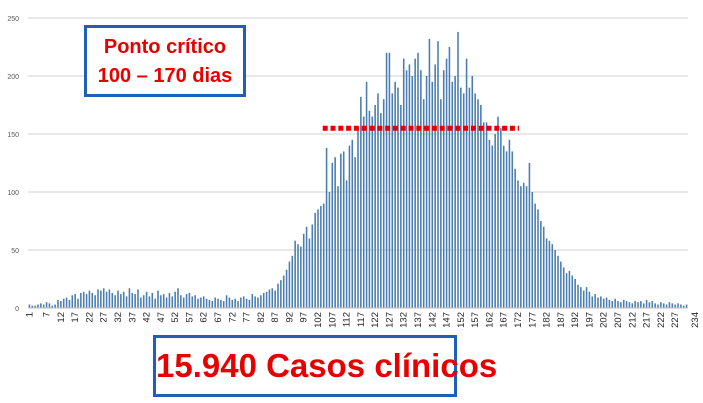  Describe the element at coordinates (165, 47) in the screenshot. I see `critical-point-title: Ponto crítico` at that location.